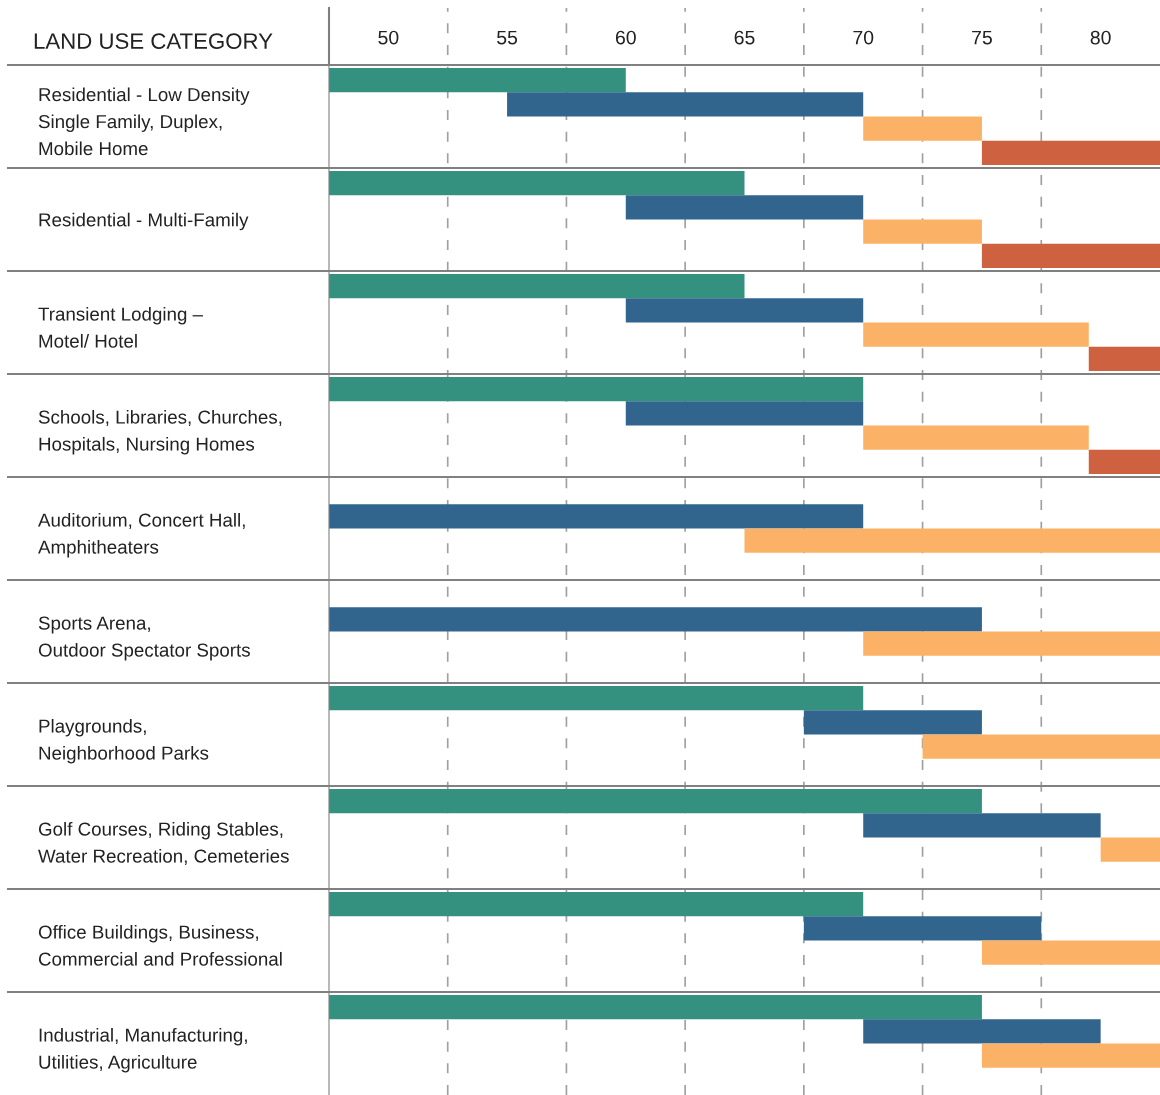 The width and height of the screenshot is (1160, 1095). What do you see at coordinates (124, 741) in the screenshot?
I see `y-tick-label: Playgrounds, Neighborhood Parks` at bounding box center [124, 741].